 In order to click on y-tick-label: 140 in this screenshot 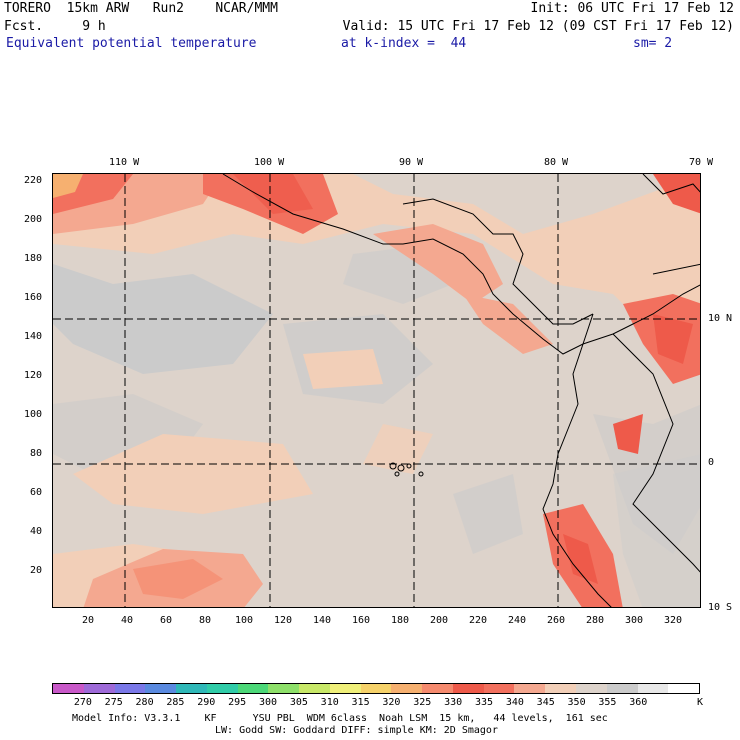, I will do `click(33, 336)`.